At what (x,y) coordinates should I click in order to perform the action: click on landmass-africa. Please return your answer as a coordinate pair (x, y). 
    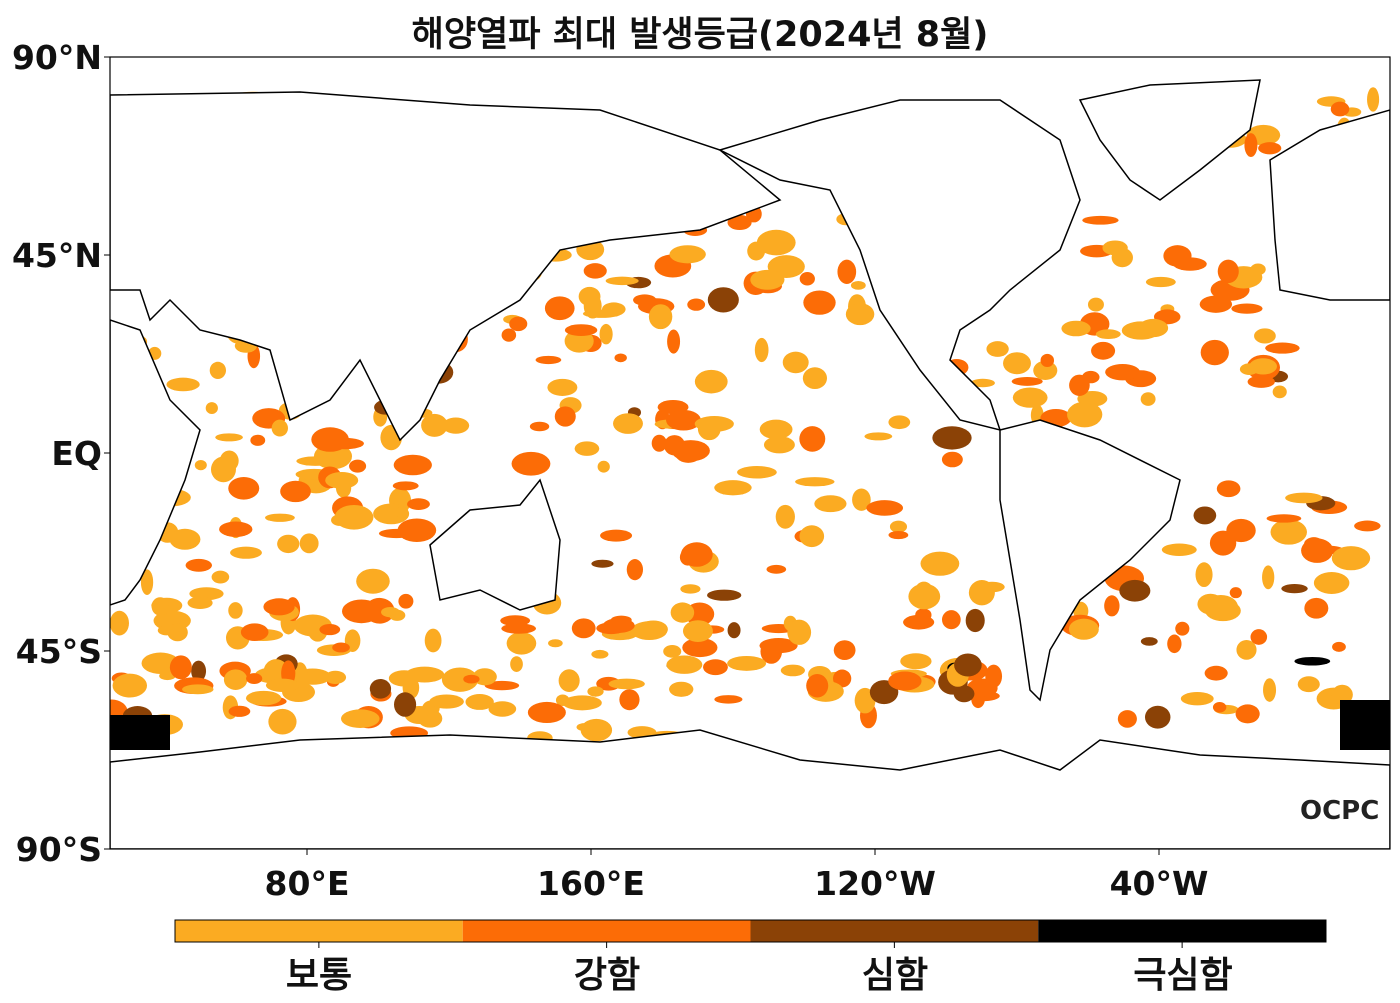
    Looking at the image, I should click on (155, 462).